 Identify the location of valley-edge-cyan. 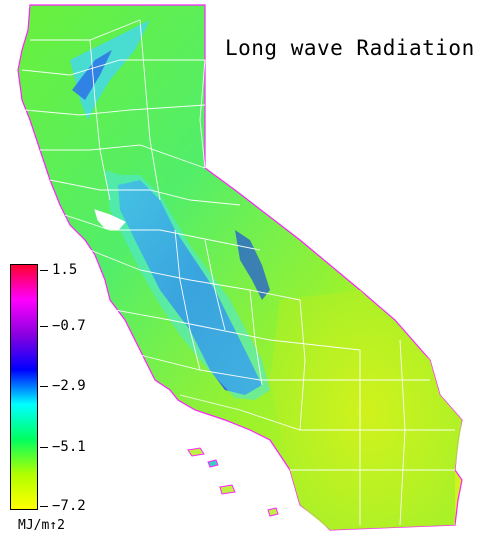
(187, 285).